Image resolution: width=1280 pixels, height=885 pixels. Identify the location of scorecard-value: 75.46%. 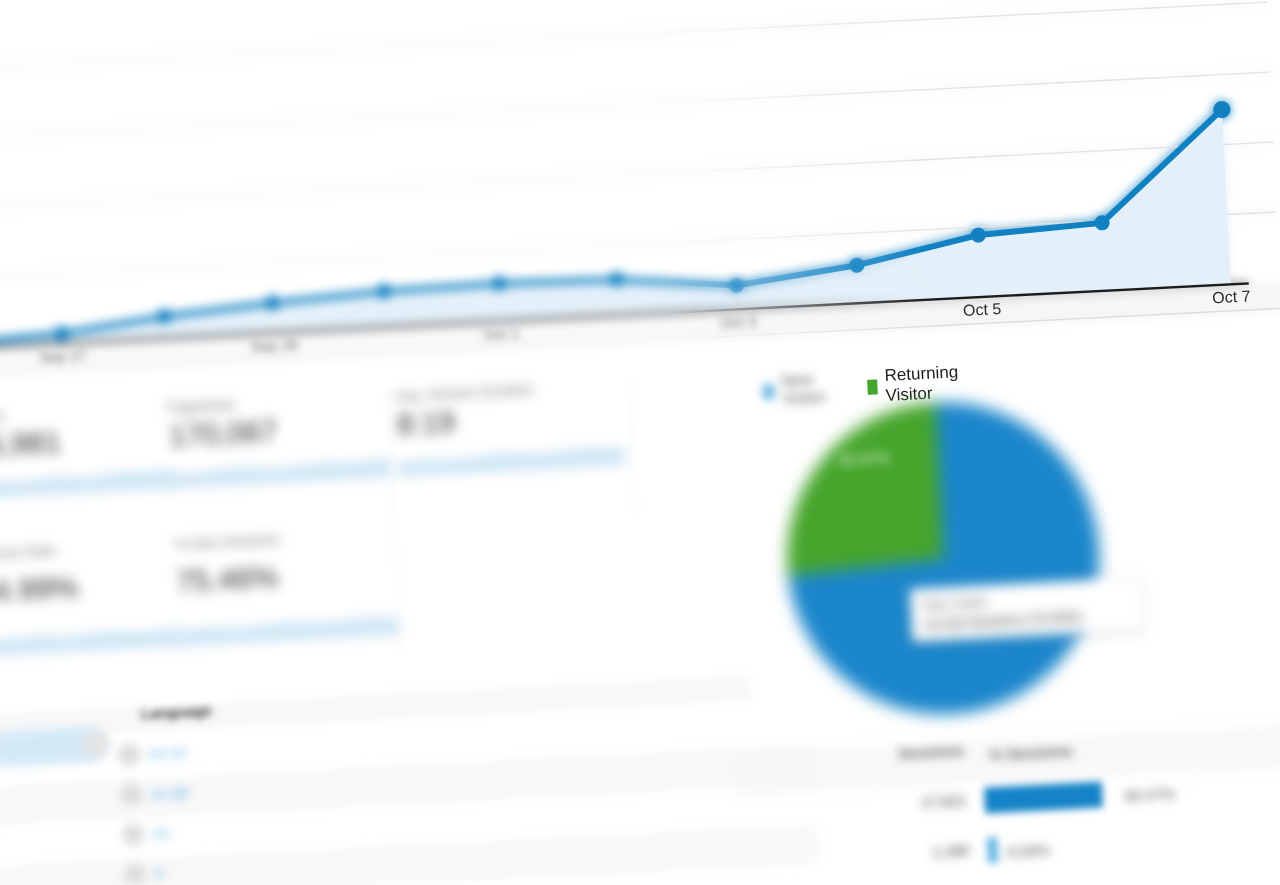
(227, 580).